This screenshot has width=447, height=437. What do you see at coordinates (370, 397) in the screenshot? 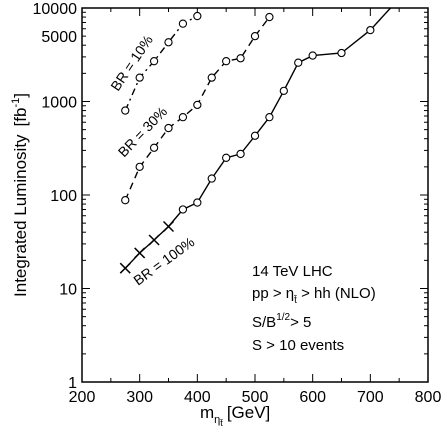
I see `x-tick-label: 700` at bounding box center [370, 397].